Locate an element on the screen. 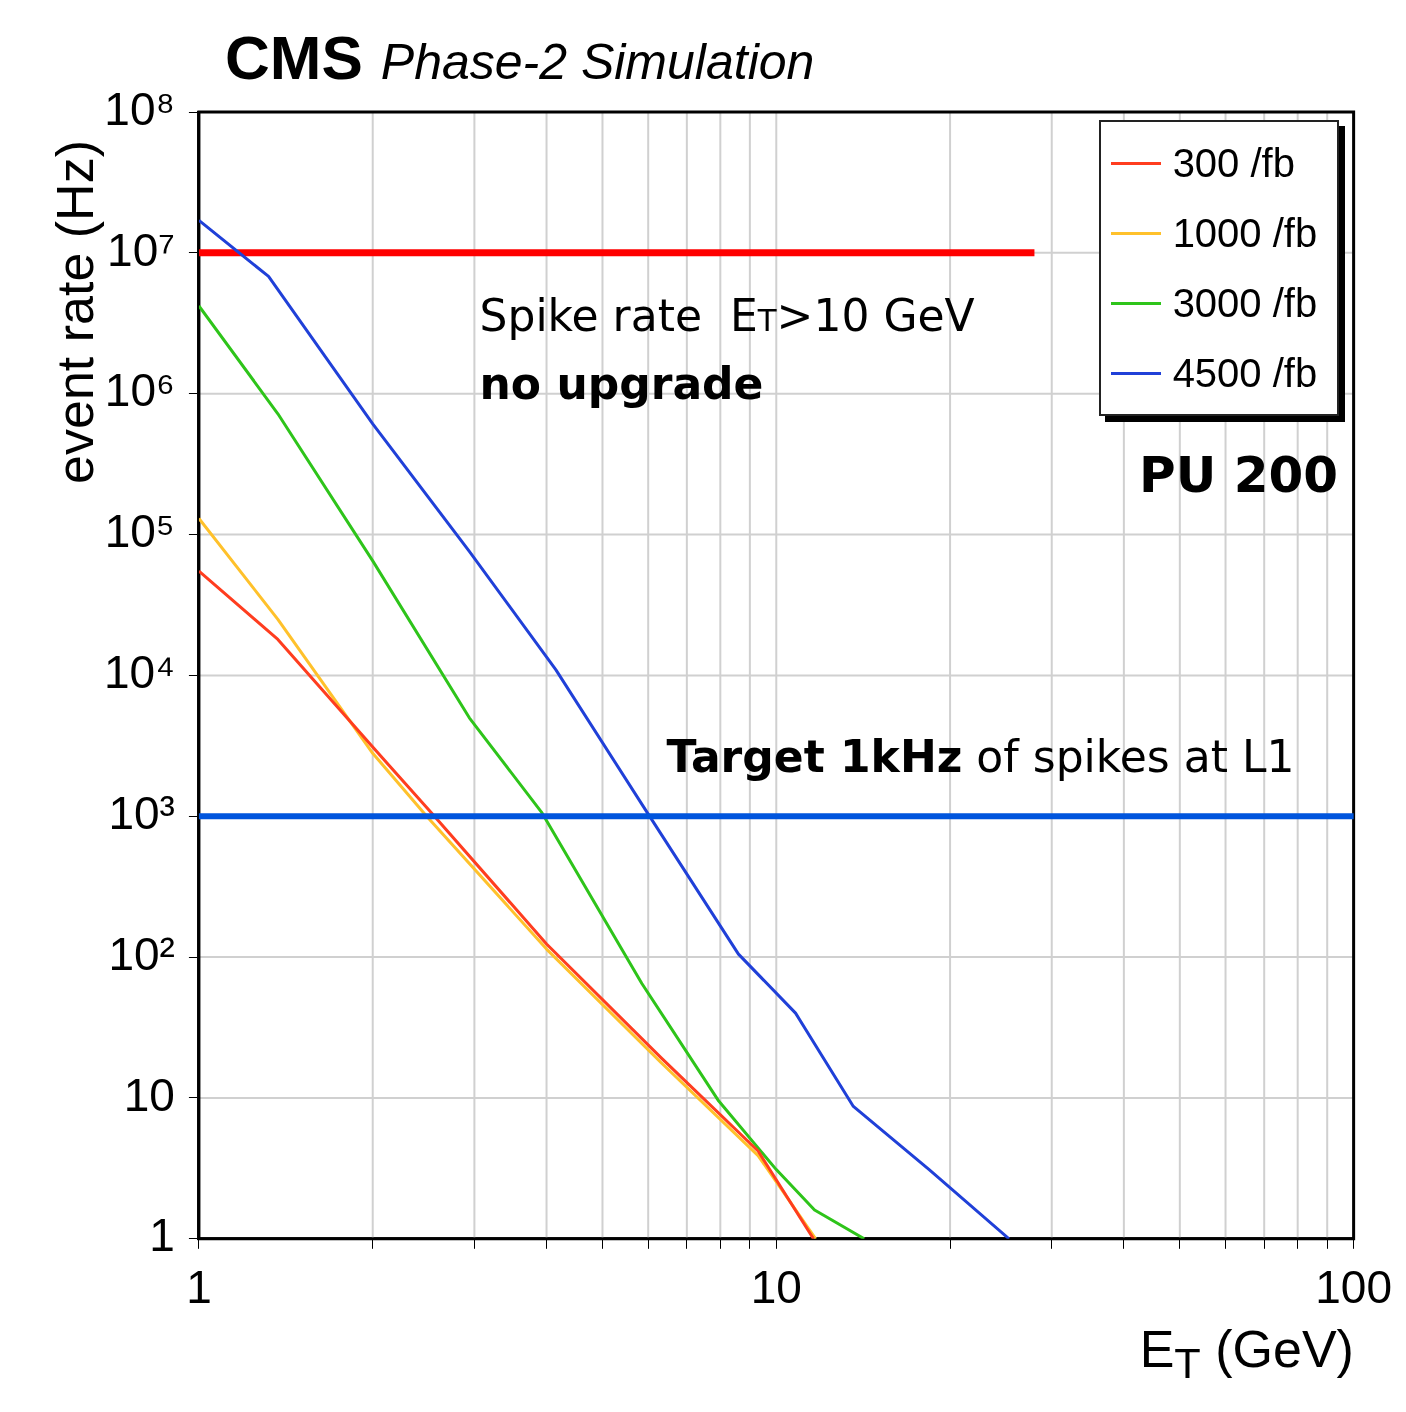  x-tick-label: 1 is located at coordinates (199, 1287).